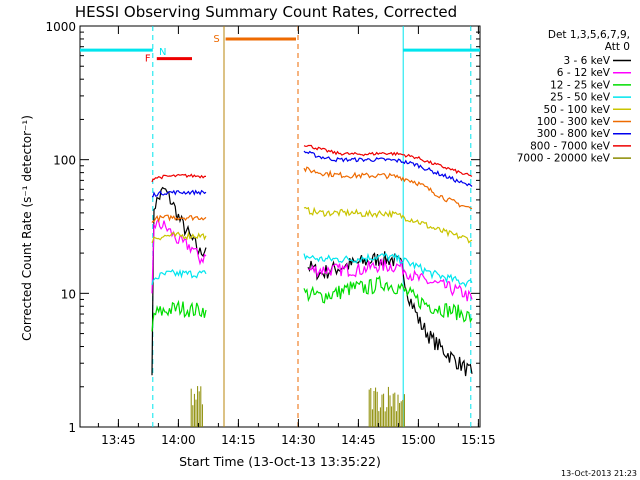 Image resolution: width=640 pixels, height=480 pixels. Describe the element at coordinates (584, 73) in the screenshot. I see `legend-label: 6 - 12 keV` at that location.